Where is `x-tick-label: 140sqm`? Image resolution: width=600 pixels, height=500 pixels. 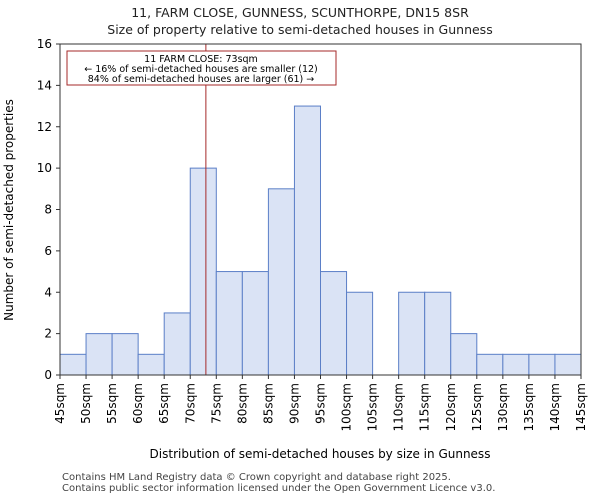
x-tick-label: 140sqm is located at coordinates (555, 407).